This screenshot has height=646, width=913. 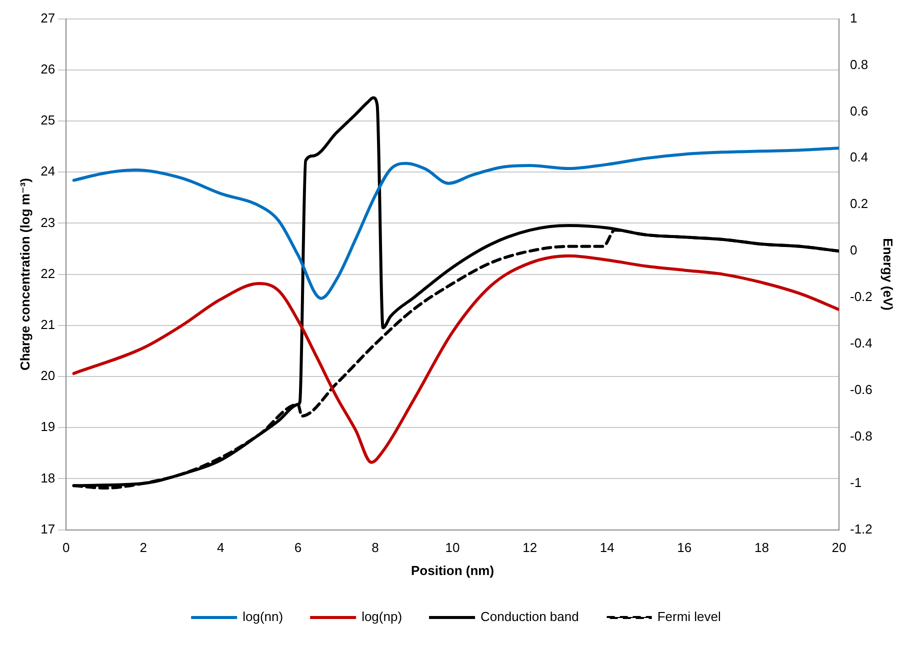 I want to click on x-tick-label: 8, so click(x=375, y=548).